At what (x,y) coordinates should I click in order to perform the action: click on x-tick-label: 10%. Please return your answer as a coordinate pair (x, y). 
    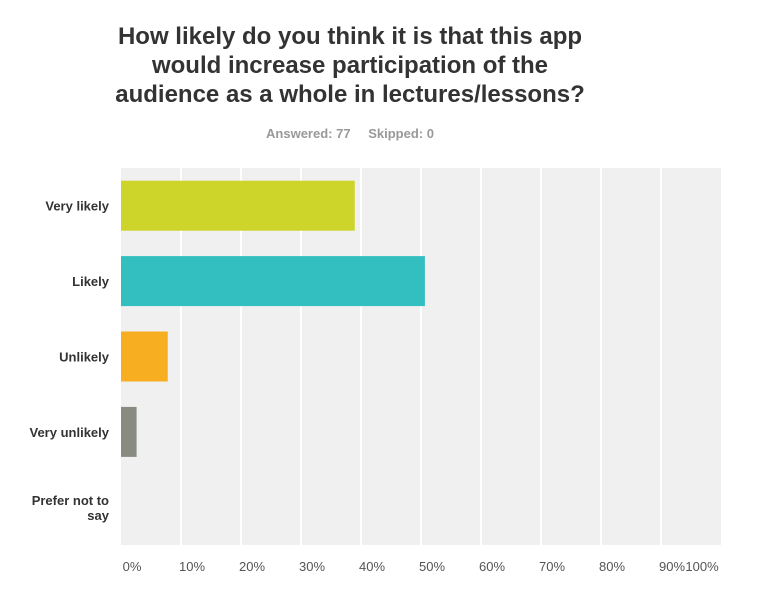
    Looking at the image, I should click on (192, 566).